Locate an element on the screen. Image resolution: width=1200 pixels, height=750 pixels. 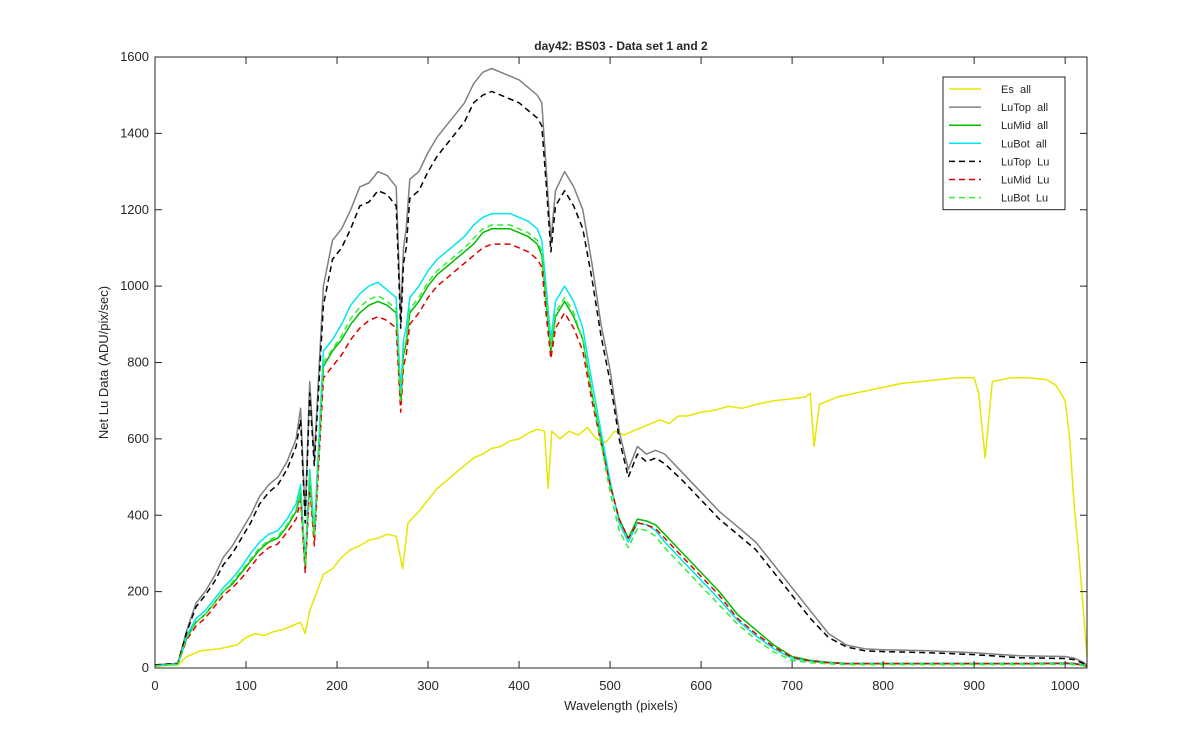
y-tick-label: 600 is located at coordinates (138, 438).